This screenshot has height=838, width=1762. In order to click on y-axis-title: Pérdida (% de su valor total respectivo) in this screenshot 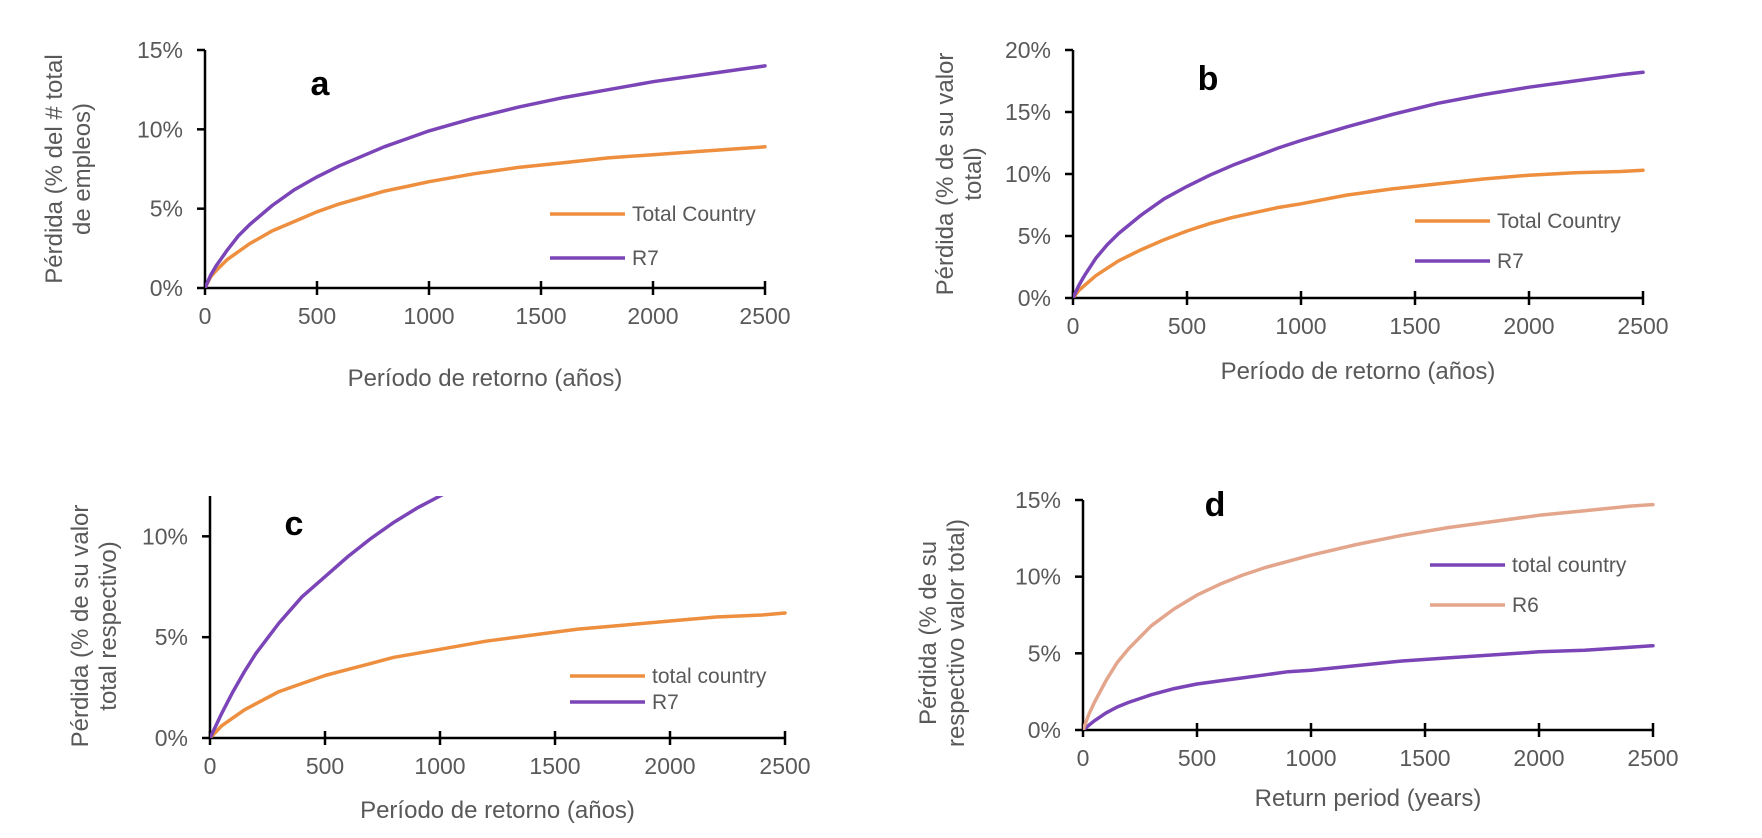, I will do `click(94, 626)`.